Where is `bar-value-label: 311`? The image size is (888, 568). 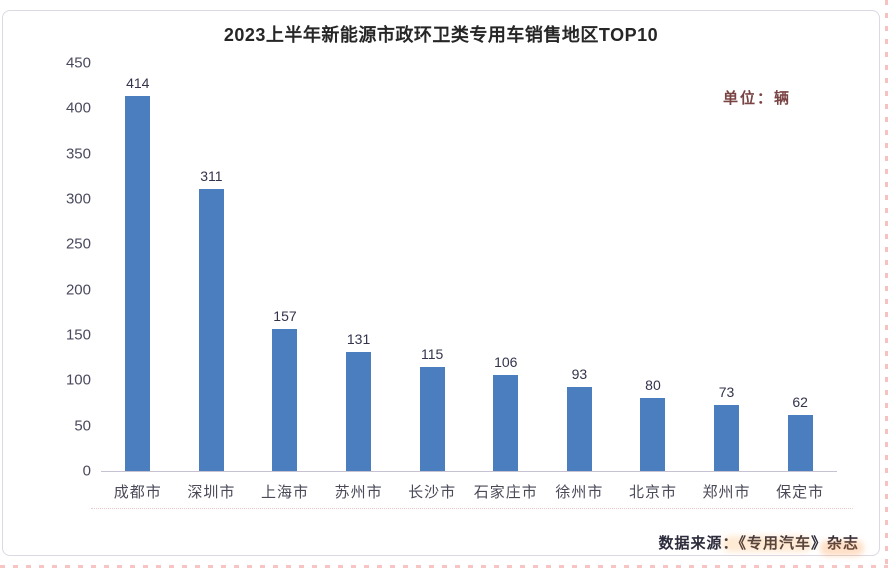
bar-value-label: 311 is located at coordinates (211, 176).